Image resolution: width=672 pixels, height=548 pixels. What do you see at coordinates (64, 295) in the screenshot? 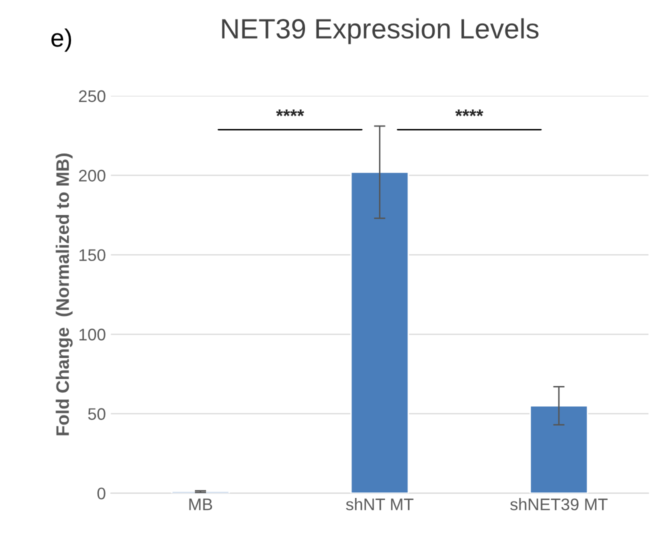
I see `y-axis-title: Fold Change (Normalized to MB)` at bounding box center [64, 295].